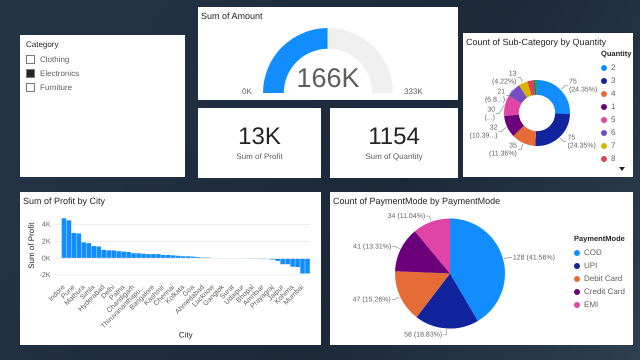 The image size is (640, 360). I want to click on legend-label: 2, so click(613, 67).